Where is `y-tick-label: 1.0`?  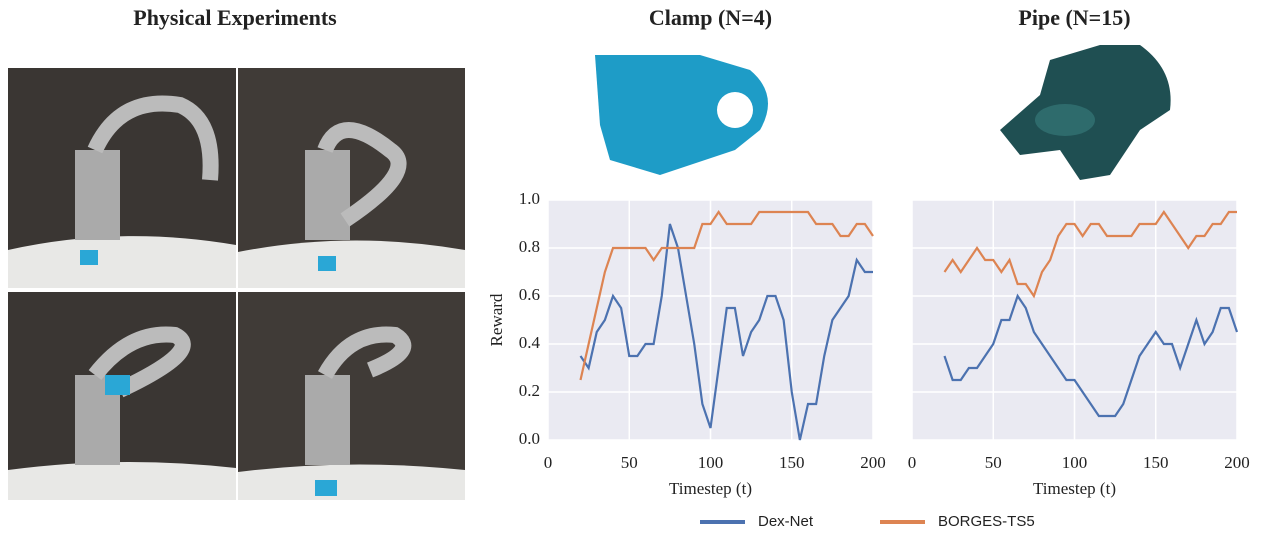
y-tick-label: 1.0 is located at coordinates (529, 198).